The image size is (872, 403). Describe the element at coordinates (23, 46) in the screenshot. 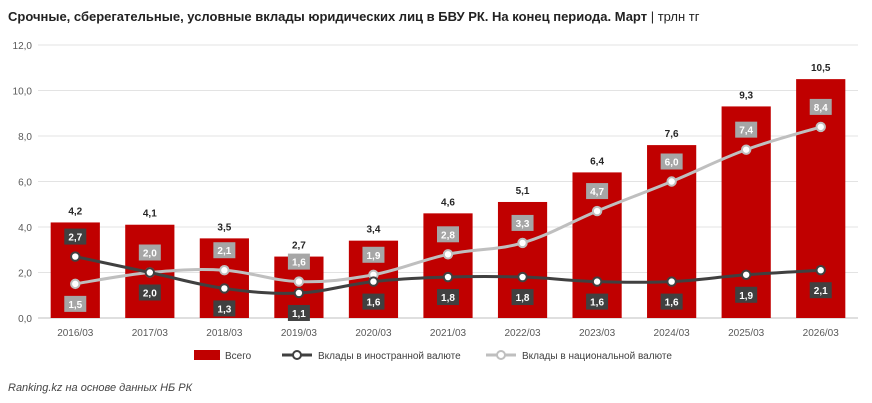

I see `y-tick-label: 12,0` at that location.